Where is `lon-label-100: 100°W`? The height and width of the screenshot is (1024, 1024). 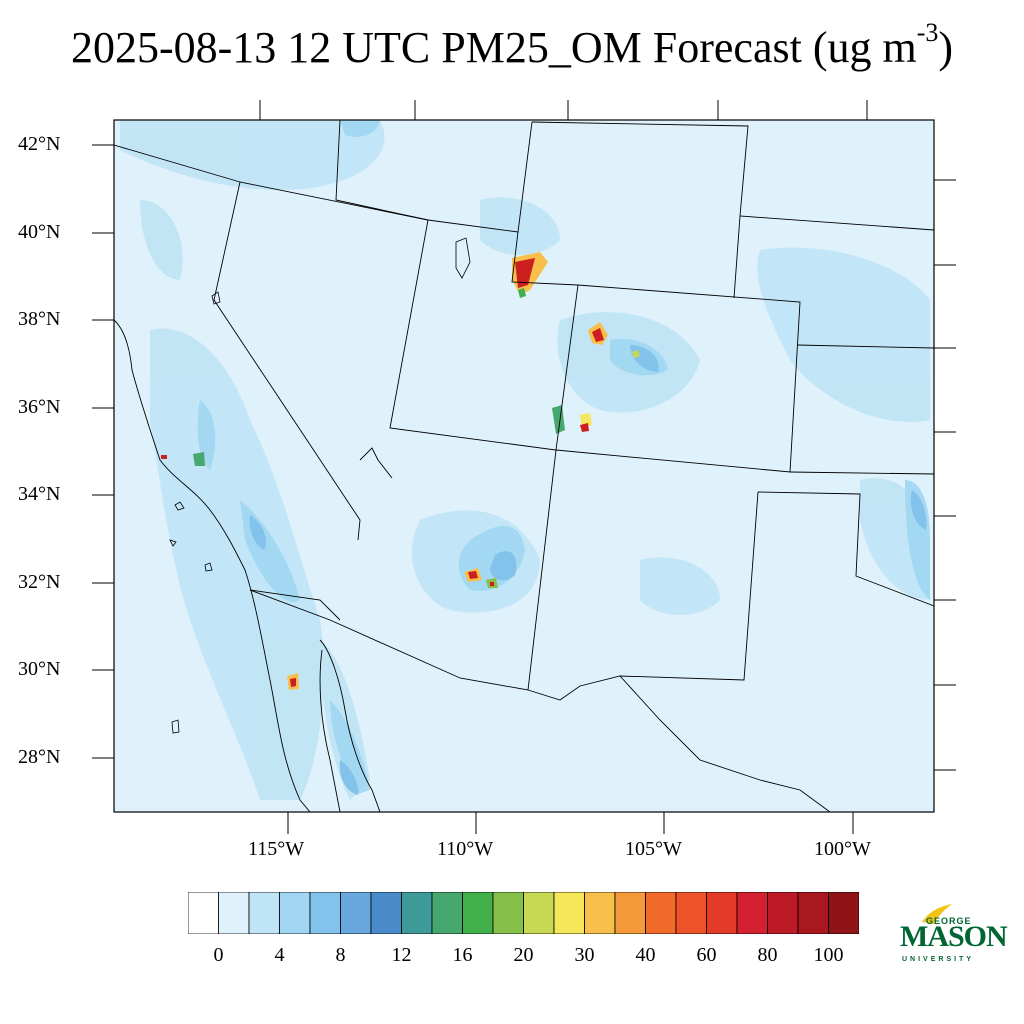
lon-label-100: 100°W is located at coordinates (842, 849).